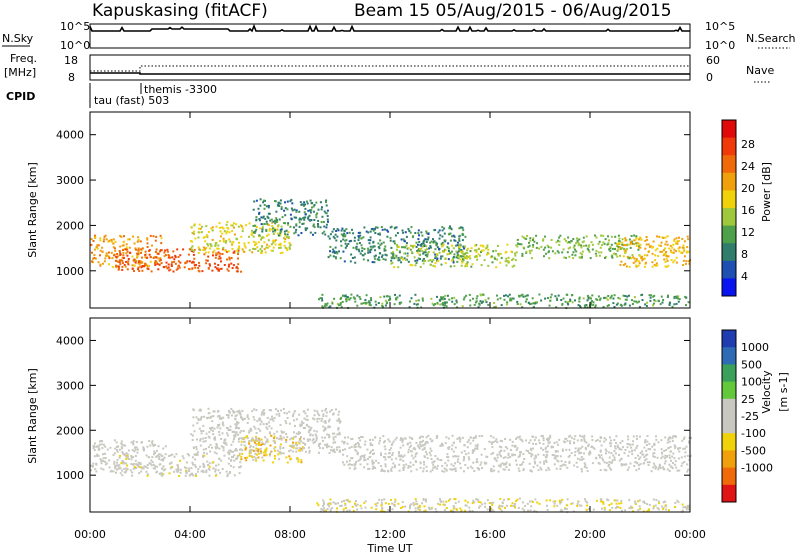 Image resolution: width=800 pixels, height=554 pixels. I want to click on nave-line, so click(390, 68).